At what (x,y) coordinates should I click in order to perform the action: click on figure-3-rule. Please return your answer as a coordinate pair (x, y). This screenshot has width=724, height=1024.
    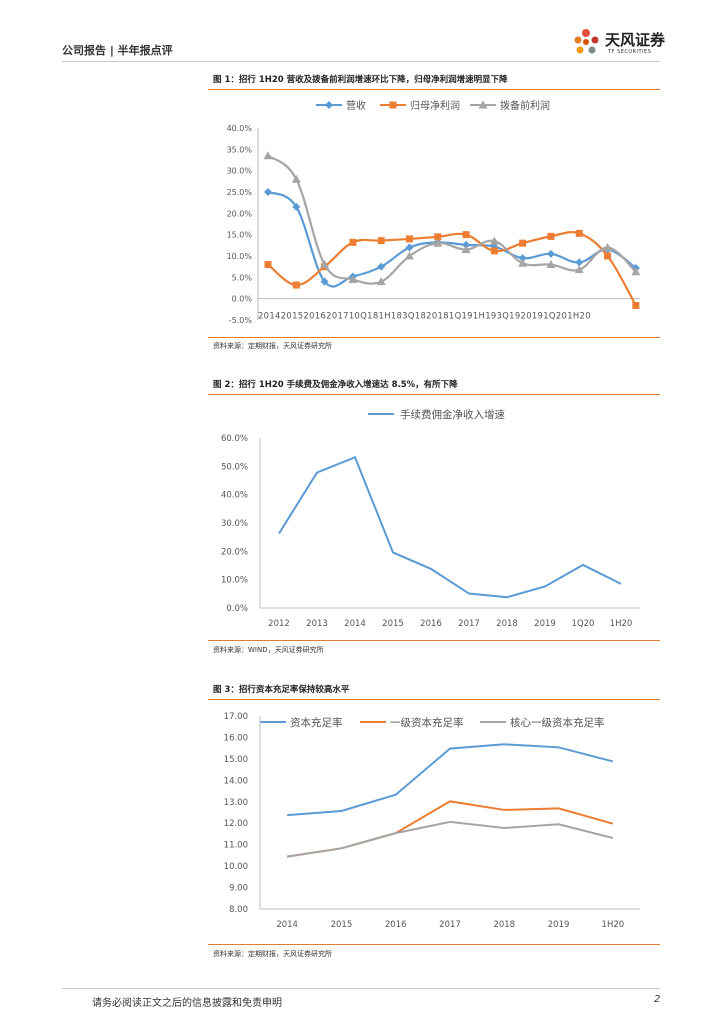
    Looking at the image, I should click on (434, 699).